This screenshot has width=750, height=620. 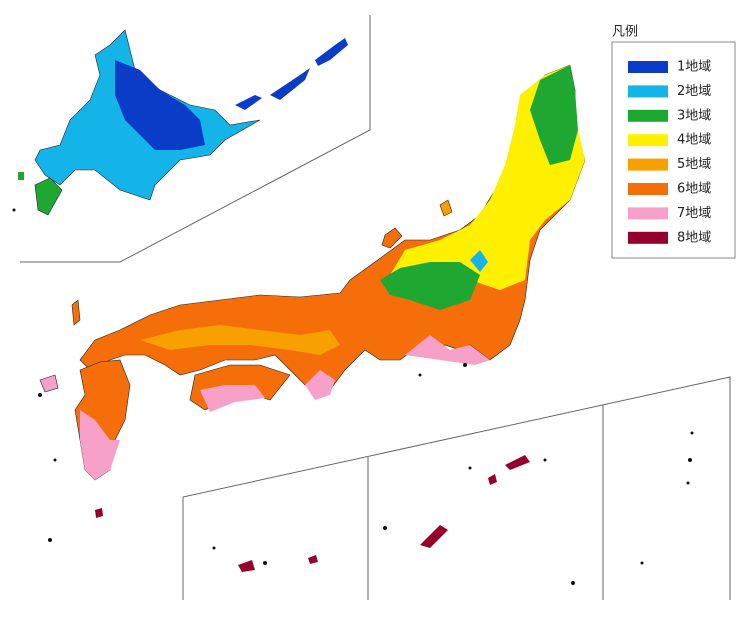 I want to click on legend-label: 4地域, so click(x=694, y=140).